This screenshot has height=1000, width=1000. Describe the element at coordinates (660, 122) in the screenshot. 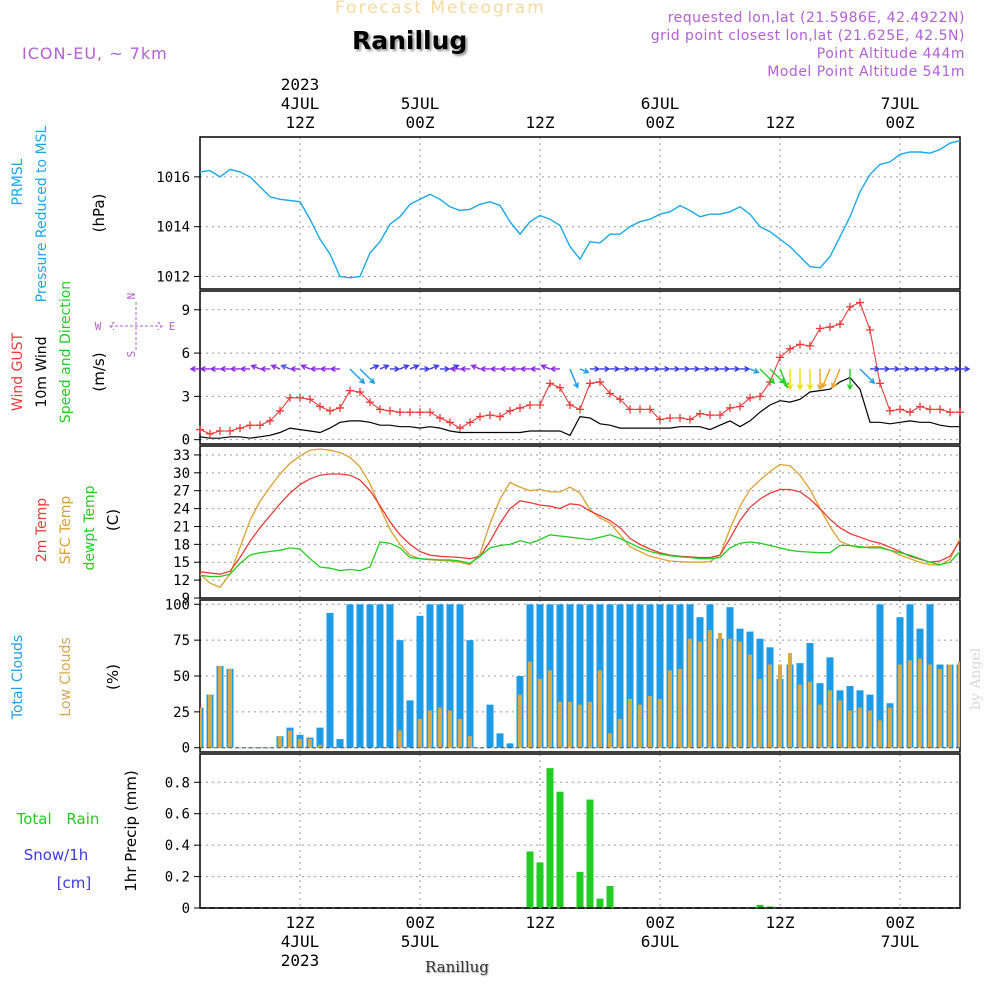

I see `time-label-top: 00Z` at that location.